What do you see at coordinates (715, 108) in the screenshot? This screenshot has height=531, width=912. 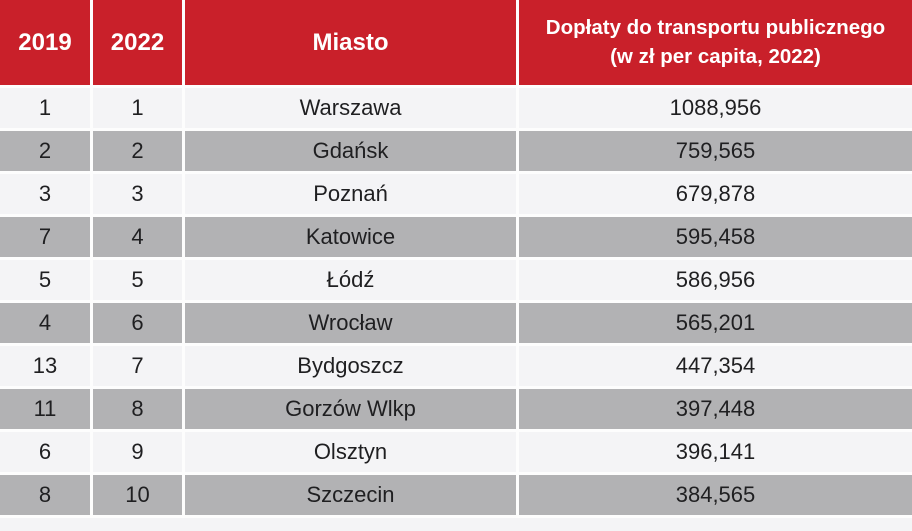 I see `value-cell: 1088,956` at bounding box center [715, 108].